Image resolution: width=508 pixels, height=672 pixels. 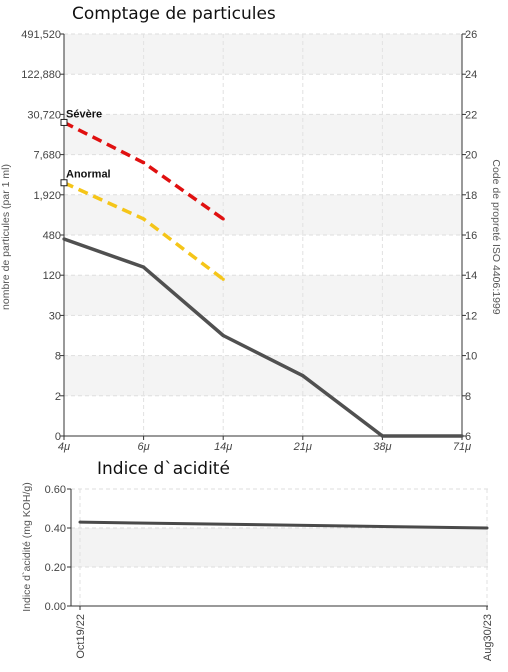 What do you see at coordinates (27, 547) in the screenshot?
I see `acid-y-axis-label: Indice d`acidité (mg KOH/g)` at bounding box center [27, 547].